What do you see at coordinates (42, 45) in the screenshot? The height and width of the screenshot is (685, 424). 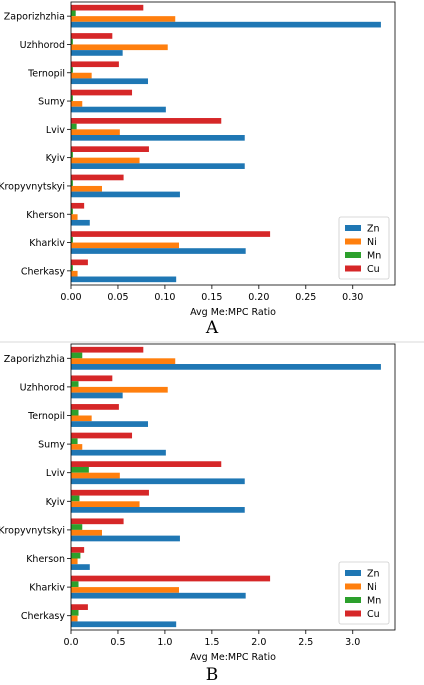 I see `y-tick-label: Uzhhorod` at bounding box center [42, 45].